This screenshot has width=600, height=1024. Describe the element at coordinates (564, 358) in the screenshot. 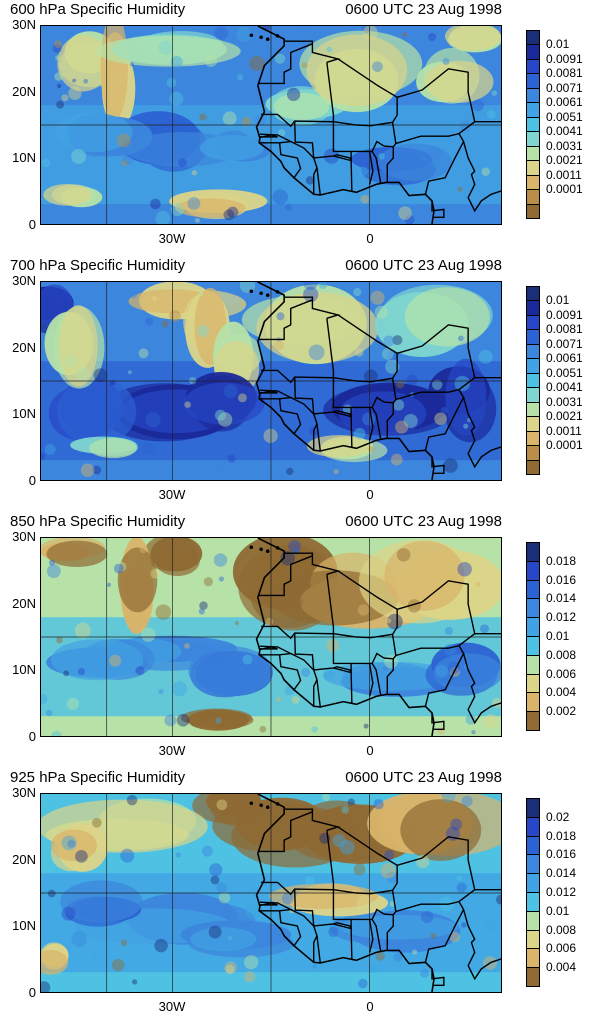

I see `legend-label: 0.0061` at that location.